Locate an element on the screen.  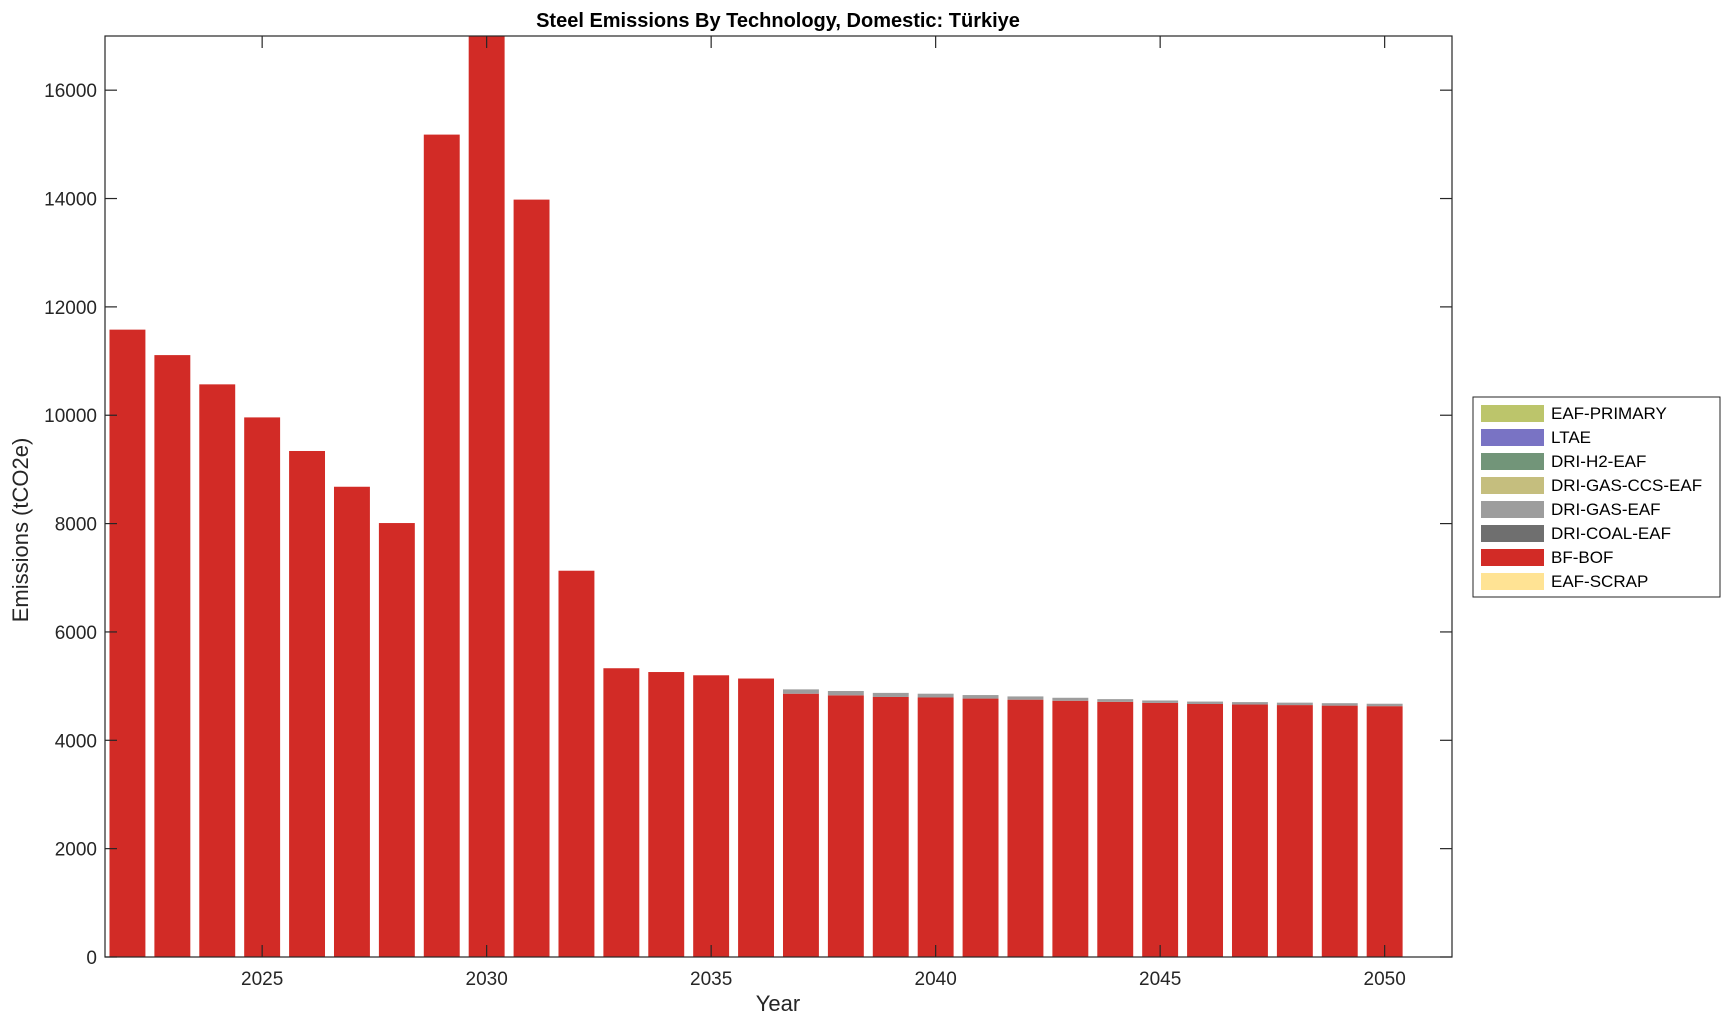
bar-dri-gas-eaf-2044 is located at coordinates (1115, 700).